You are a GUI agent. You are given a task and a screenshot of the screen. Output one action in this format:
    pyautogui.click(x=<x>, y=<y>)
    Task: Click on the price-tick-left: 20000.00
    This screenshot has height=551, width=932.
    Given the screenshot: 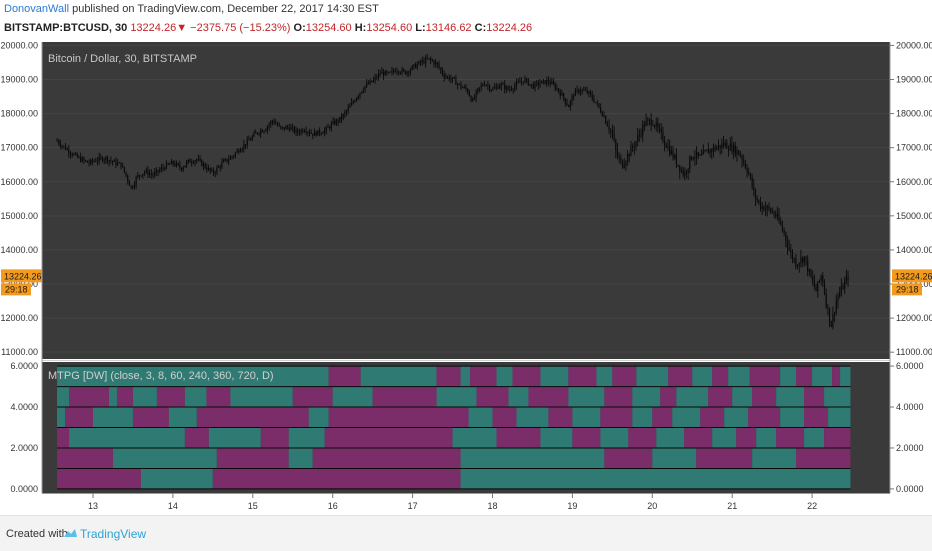 What is the action you would take?
    pyautogui.click(x=19, y=45)
    